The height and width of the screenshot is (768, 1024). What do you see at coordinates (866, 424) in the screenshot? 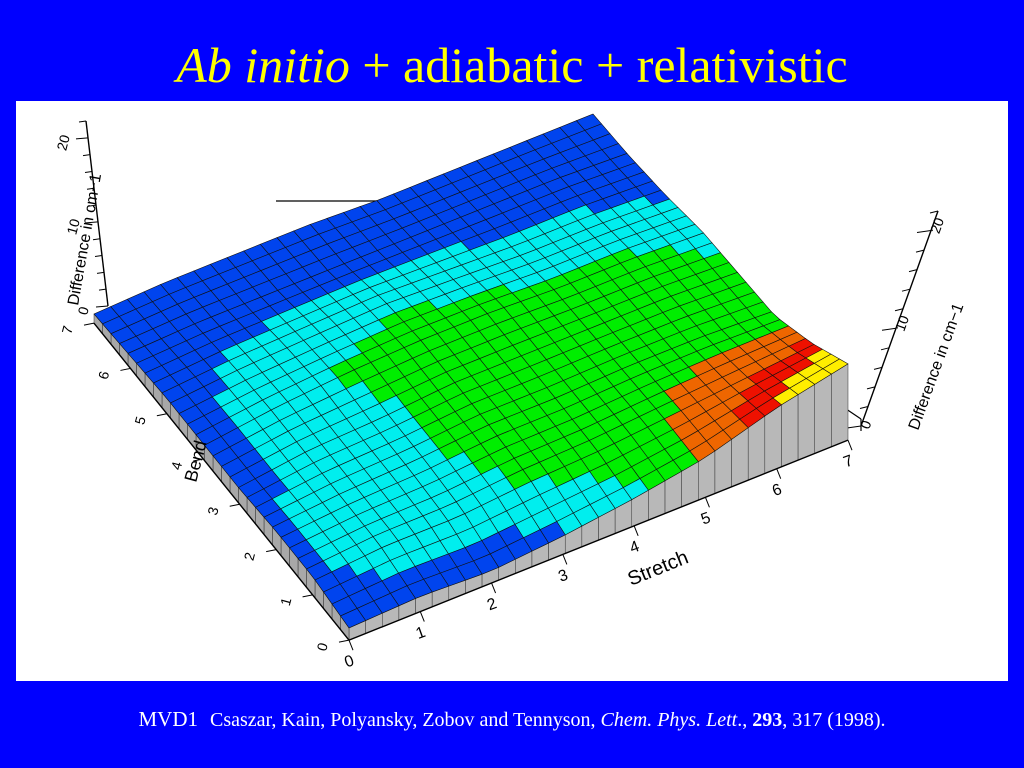
I see `z-tick-label-right: 0` at bounding box center [866, 424].